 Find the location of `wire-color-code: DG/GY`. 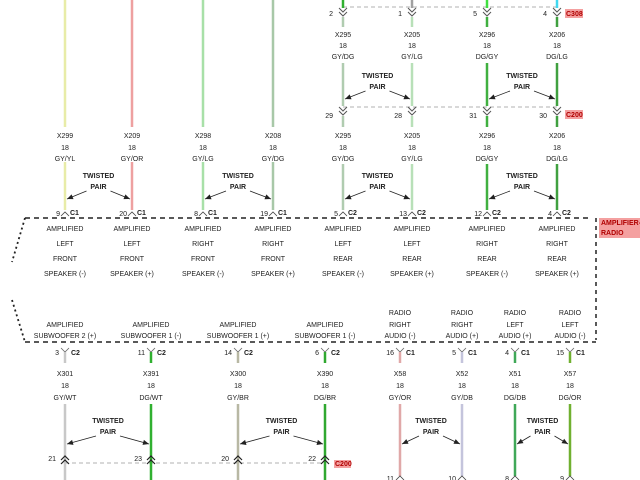

wire-color-code: DG/GY is located at coordinates (487, 159).